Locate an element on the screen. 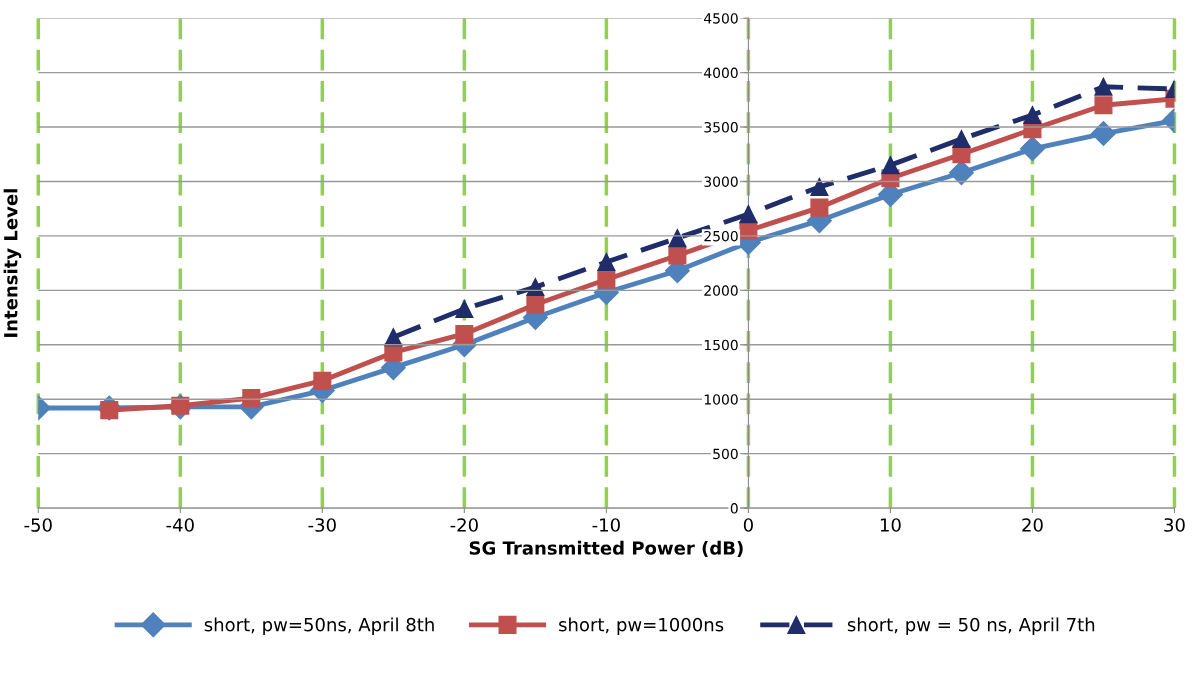 The width and height of the screenshot is (1196, 673). y-tick-label: 0 is located at coordinates (734, 508).